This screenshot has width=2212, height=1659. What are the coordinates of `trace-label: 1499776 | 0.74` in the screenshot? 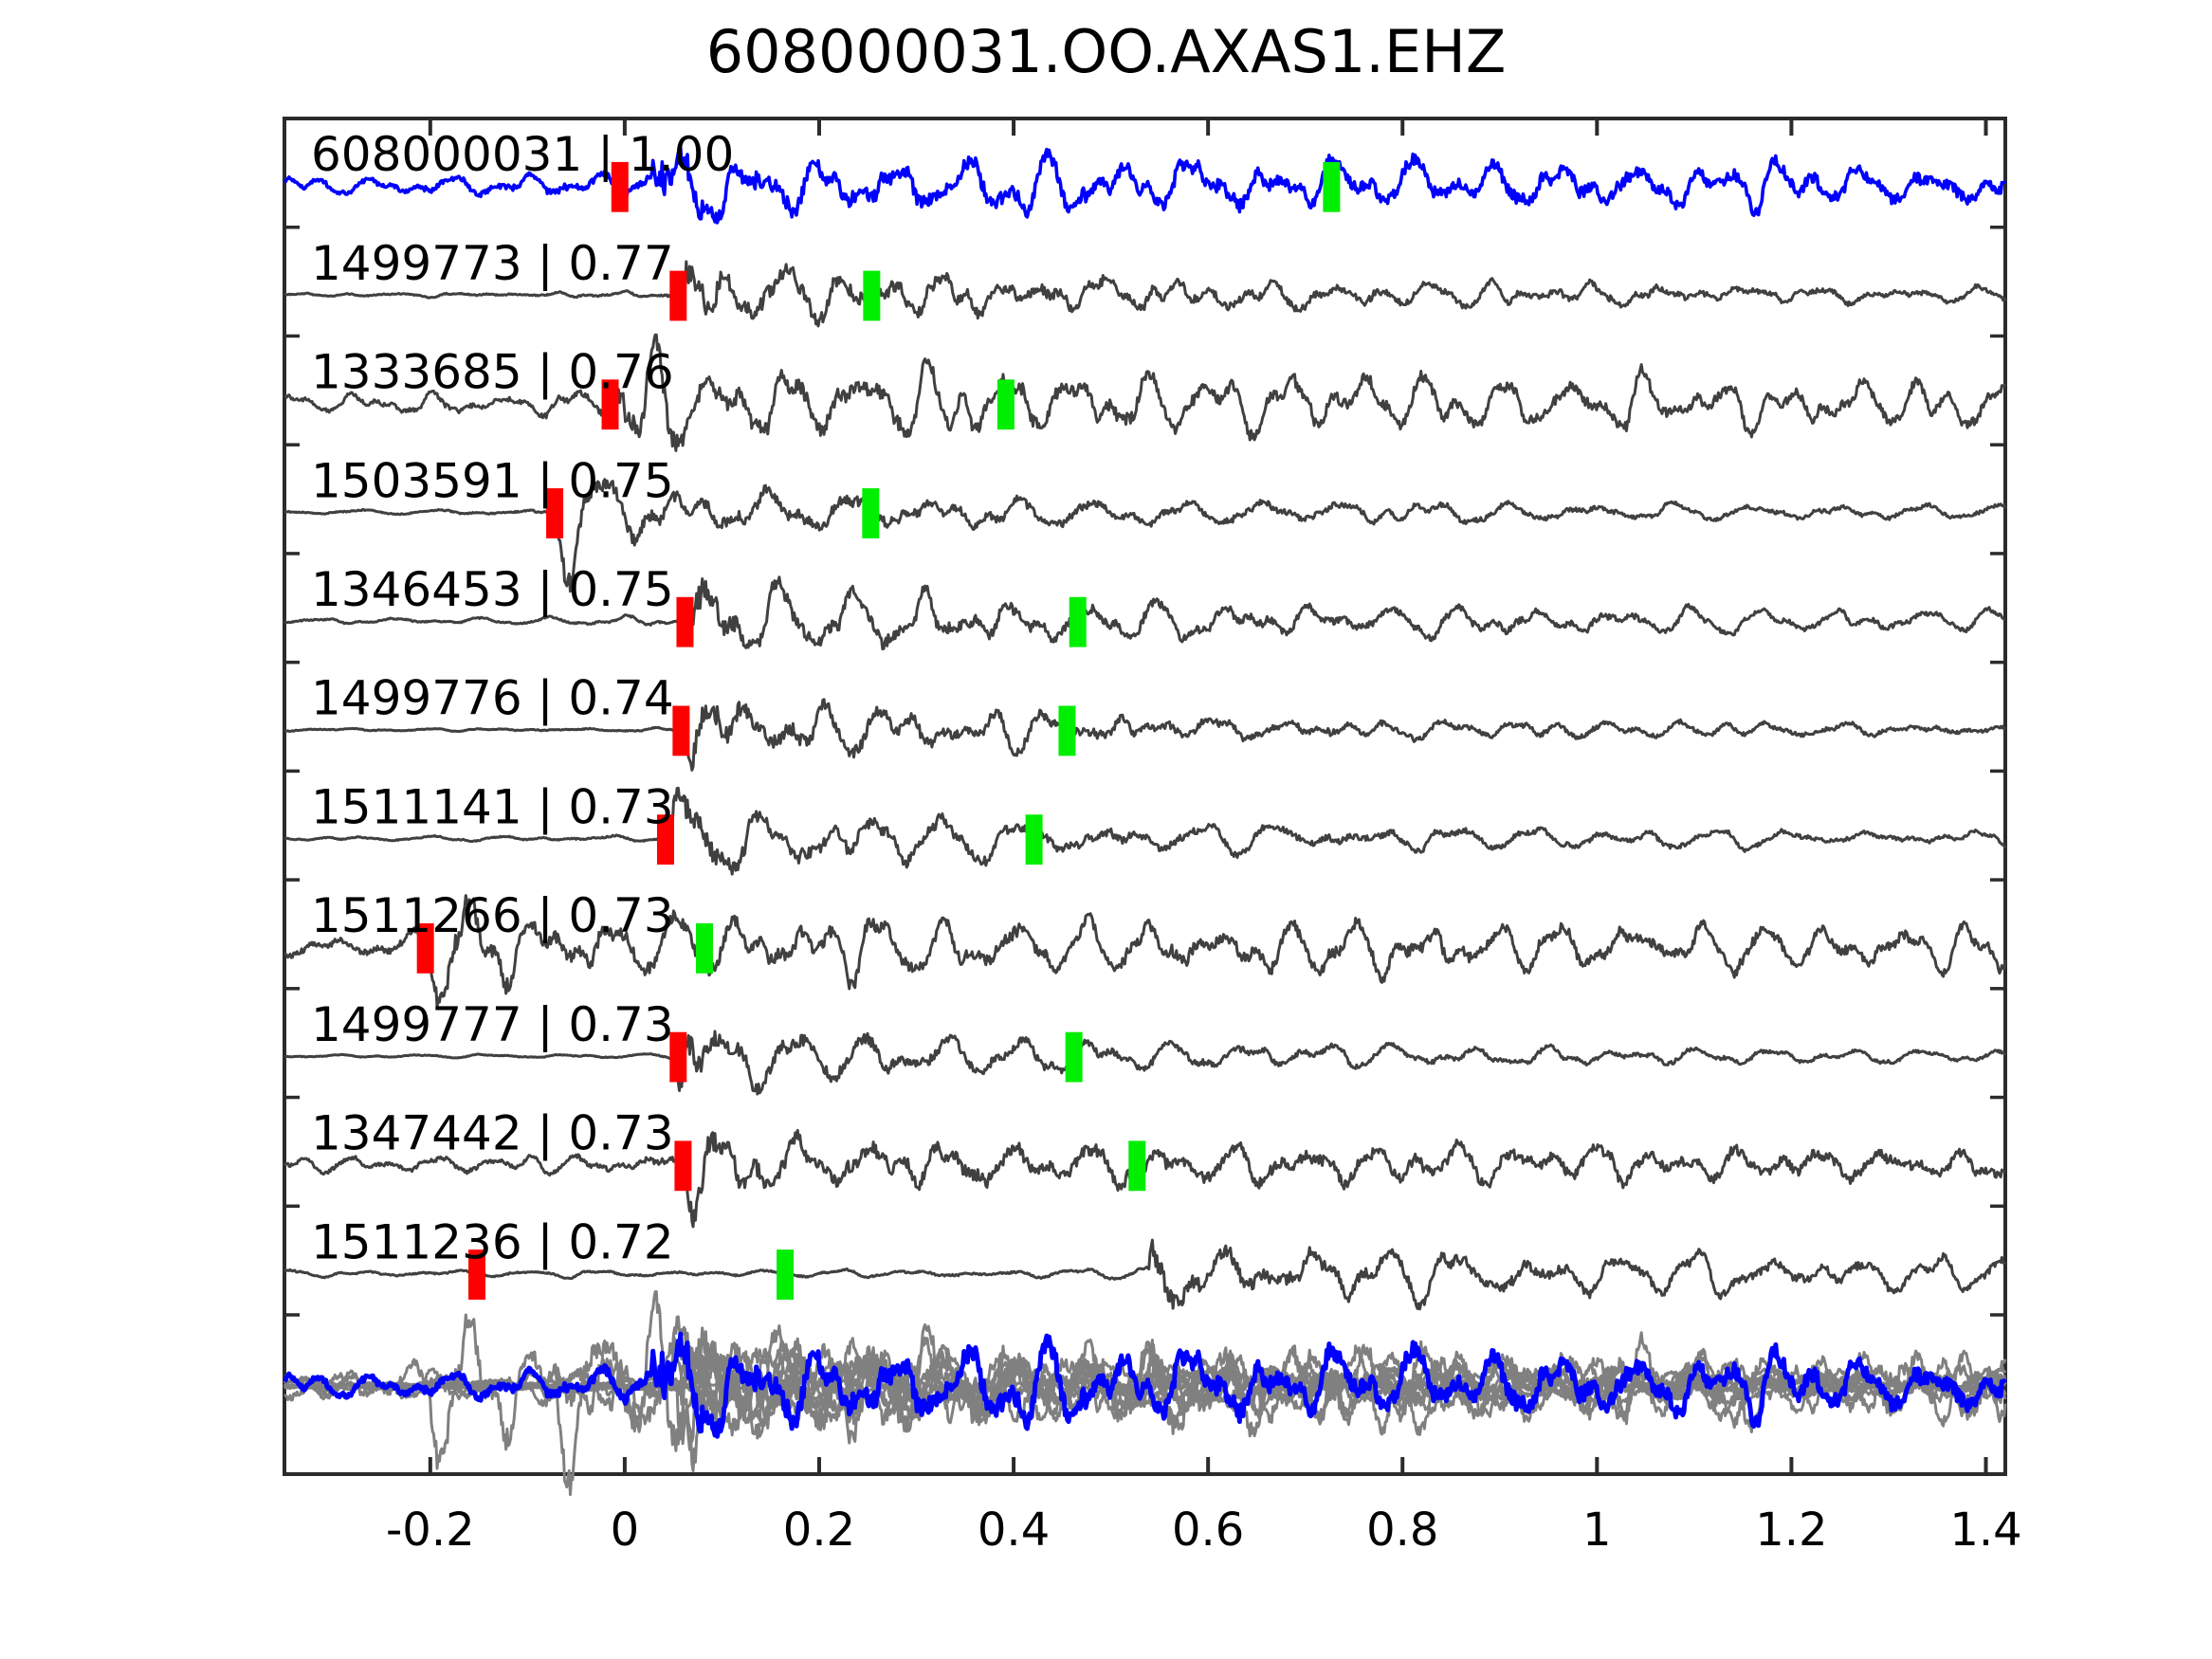 It's located at (492, 698).